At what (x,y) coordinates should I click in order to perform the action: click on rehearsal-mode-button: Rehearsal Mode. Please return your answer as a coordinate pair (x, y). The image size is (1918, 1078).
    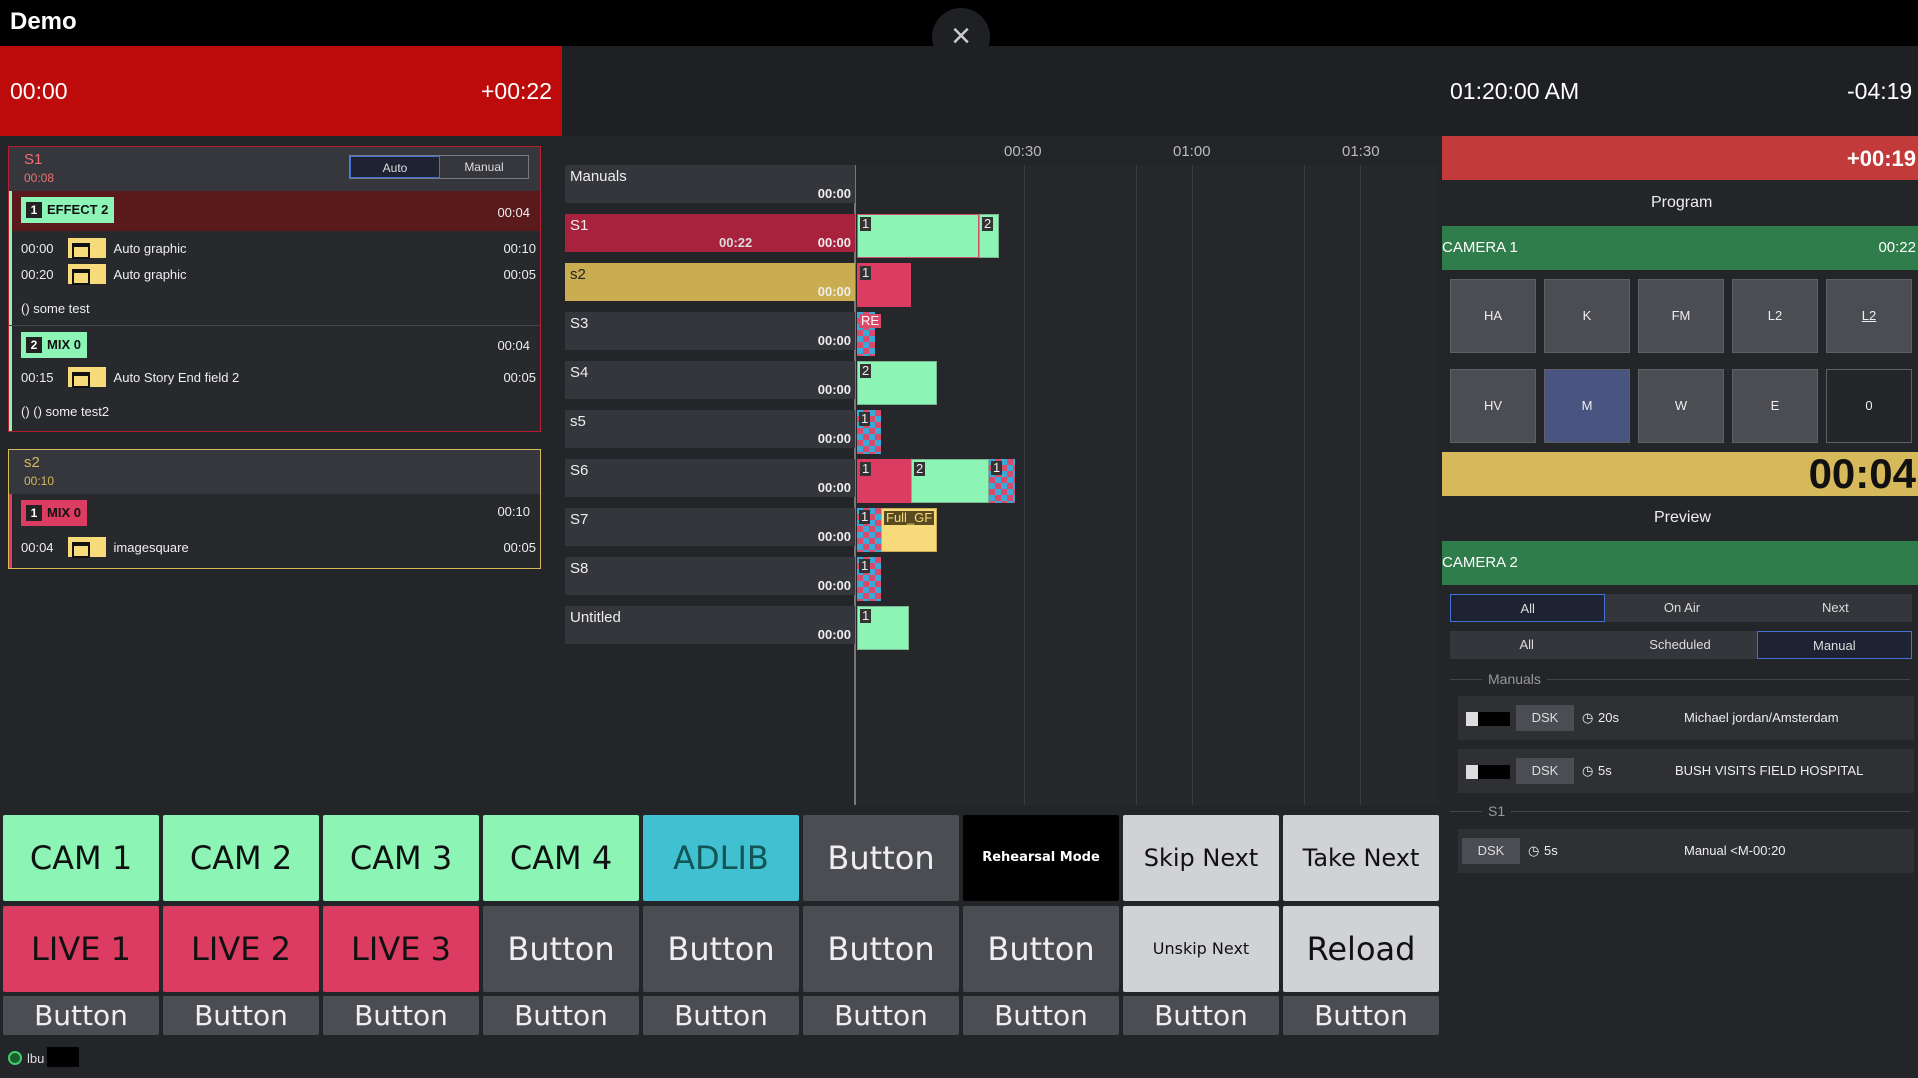
    Looking at the image, I should click on (1041, 858).